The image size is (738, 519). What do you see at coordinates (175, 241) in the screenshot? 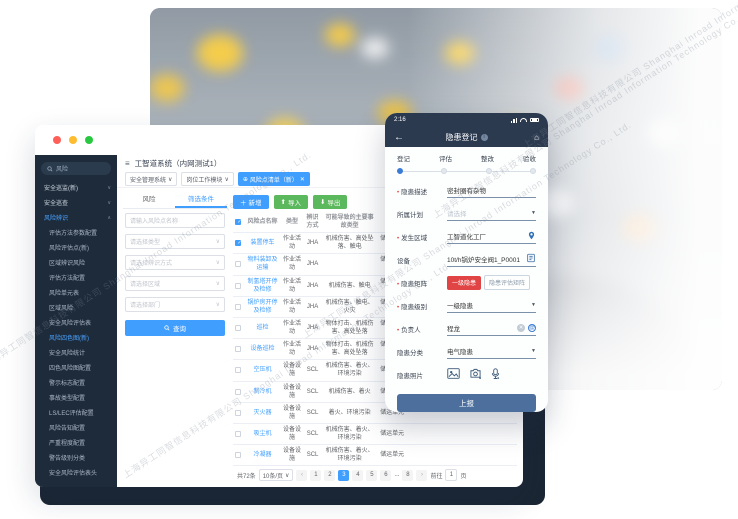
I see `filter-input: 请选择类型 ∨` at bounding box center [175, 241].